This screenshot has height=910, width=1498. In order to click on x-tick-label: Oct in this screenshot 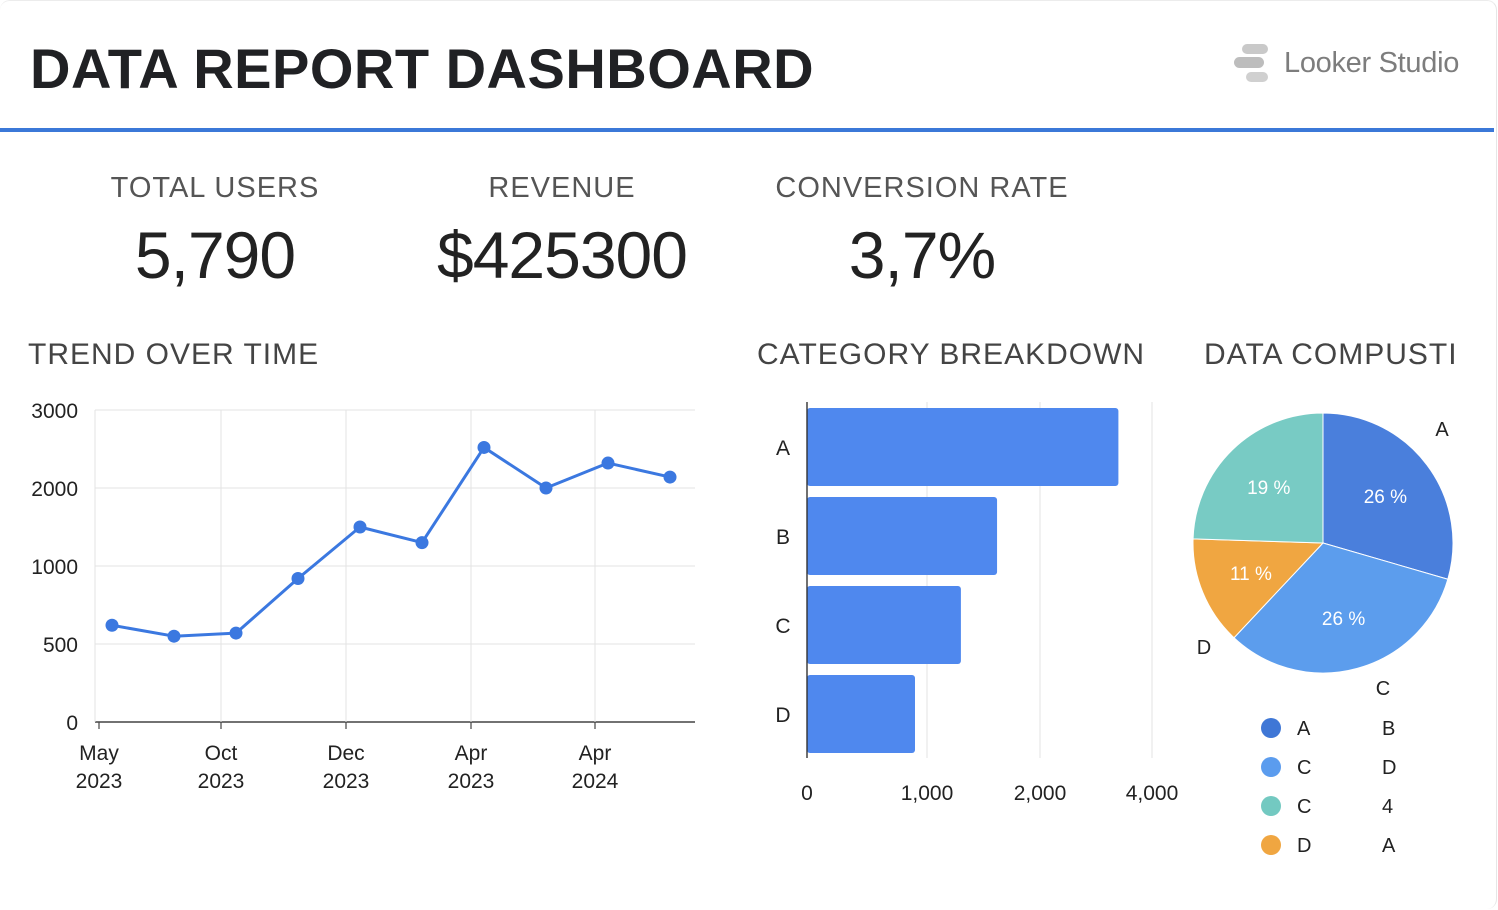, I will do `click(221, 753)`.